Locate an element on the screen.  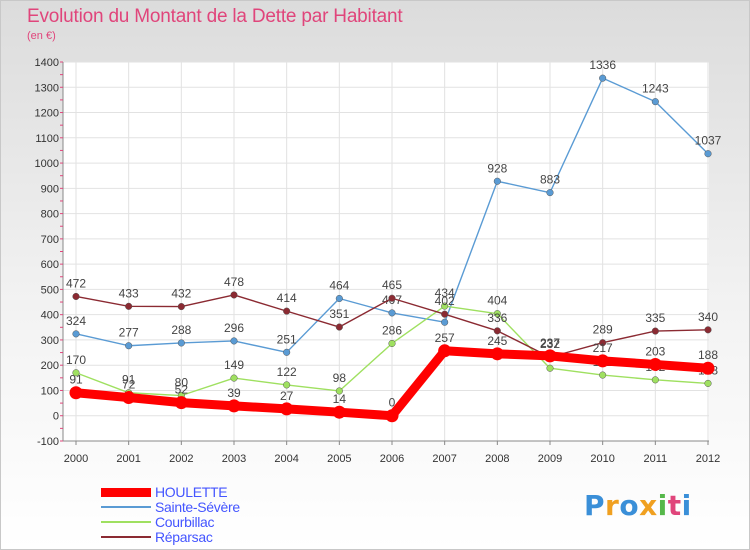
data-label-courbillac: 80 is located at coordinates (182, 383).